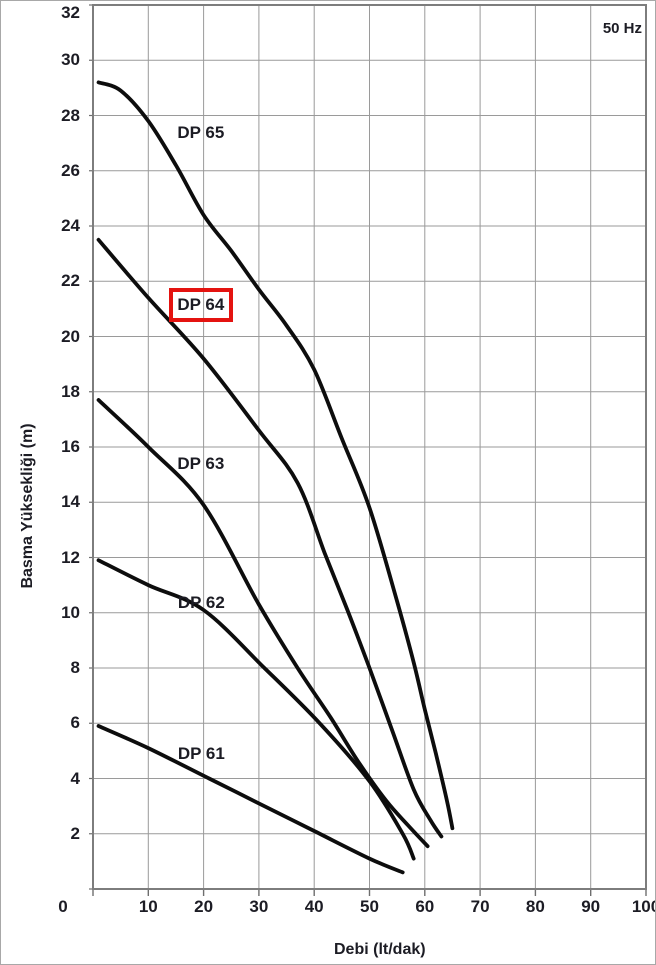 This screenshot has height=965, width=656. Describe the element at coordinates (70, 612) in the screenshot. I see `y-tick-label: 10` at that location.